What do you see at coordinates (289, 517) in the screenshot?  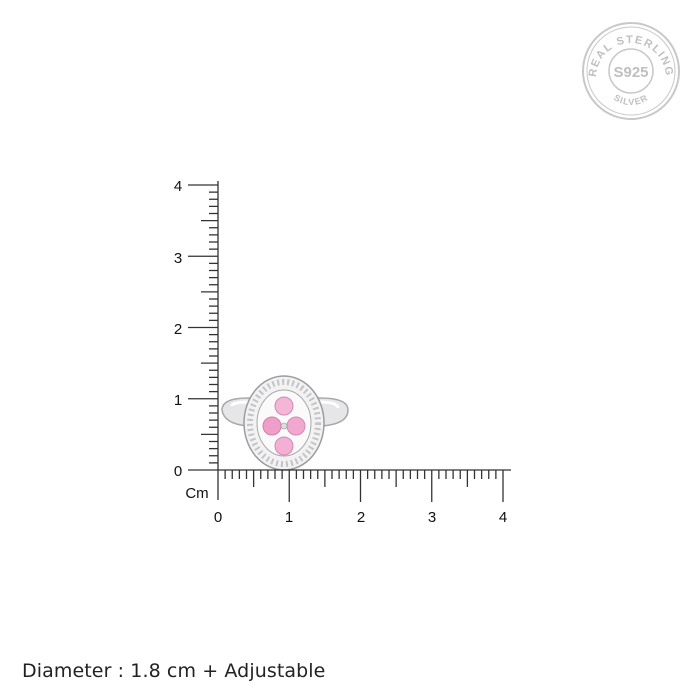 I see `x-label-1: 1` at bounding box center [289, 517].